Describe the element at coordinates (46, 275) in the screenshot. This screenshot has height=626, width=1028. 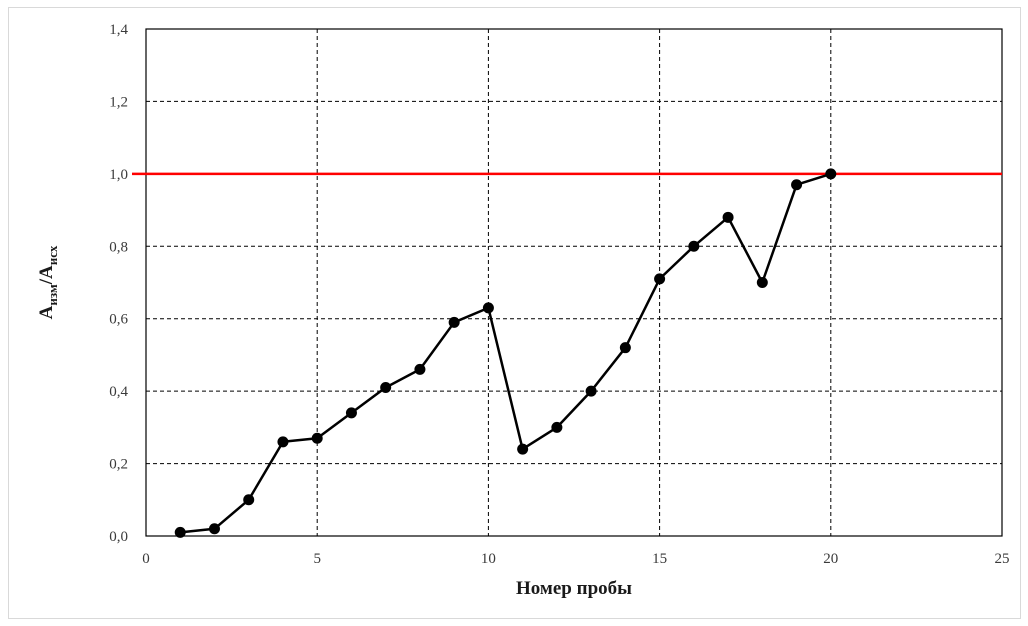
I see `y-axis-title-sep: /А` at that location.